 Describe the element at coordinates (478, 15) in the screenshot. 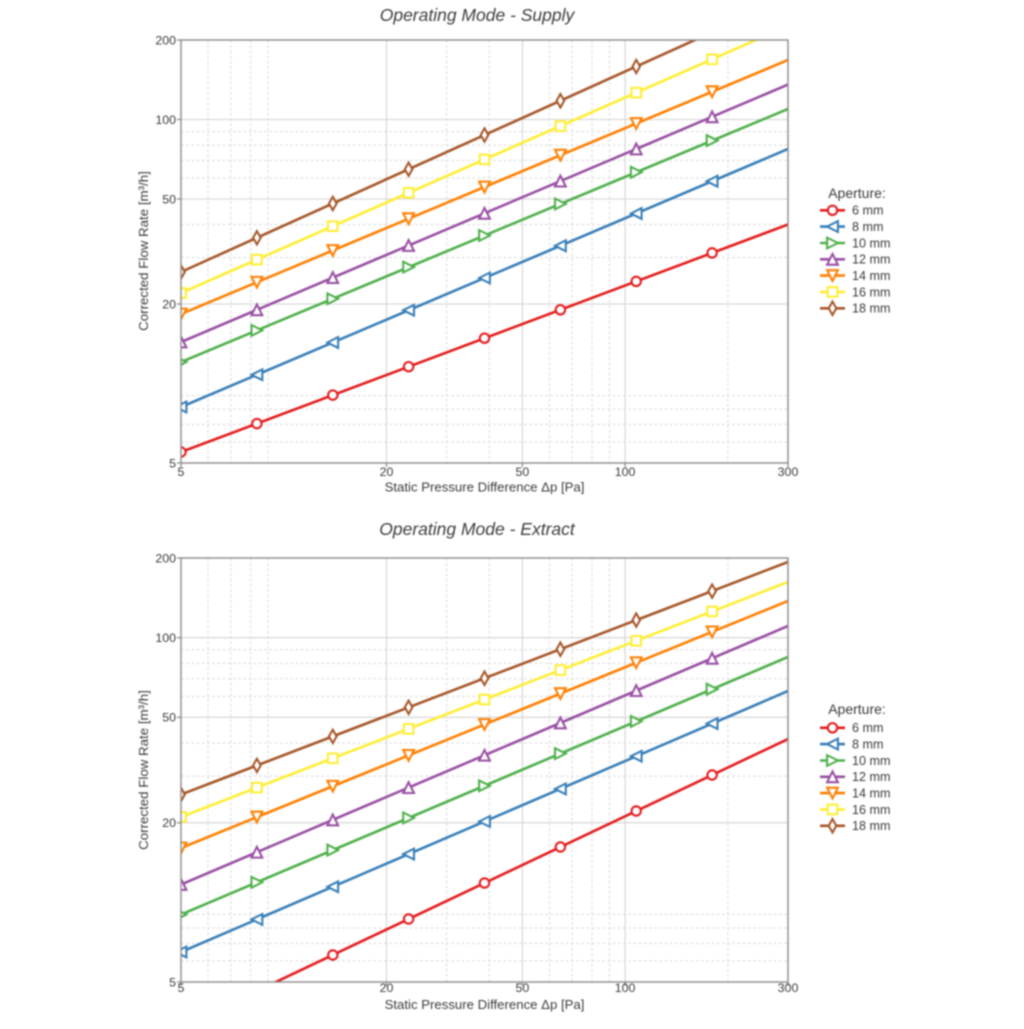

I see `svg-text: Operating Mode - Supply` at that location.